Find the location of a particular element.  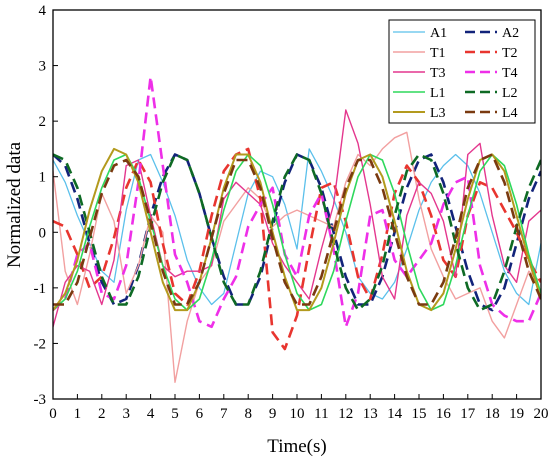

x-tick-label: 19 is located at coordinates (516, 414).